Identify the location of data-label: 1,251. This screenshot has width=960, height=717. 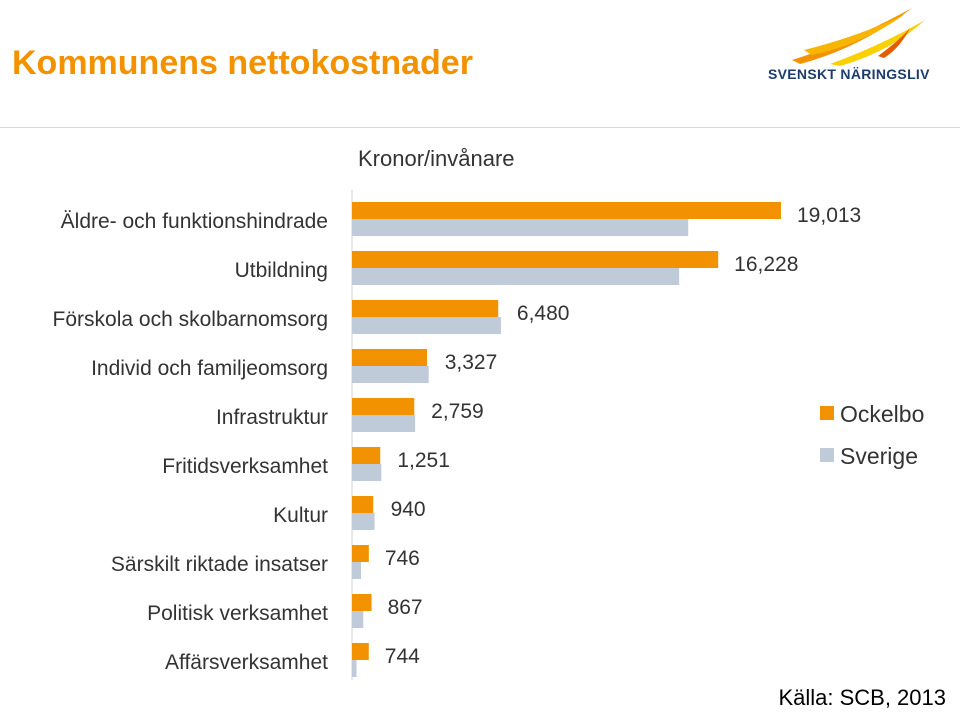
(423, 460).